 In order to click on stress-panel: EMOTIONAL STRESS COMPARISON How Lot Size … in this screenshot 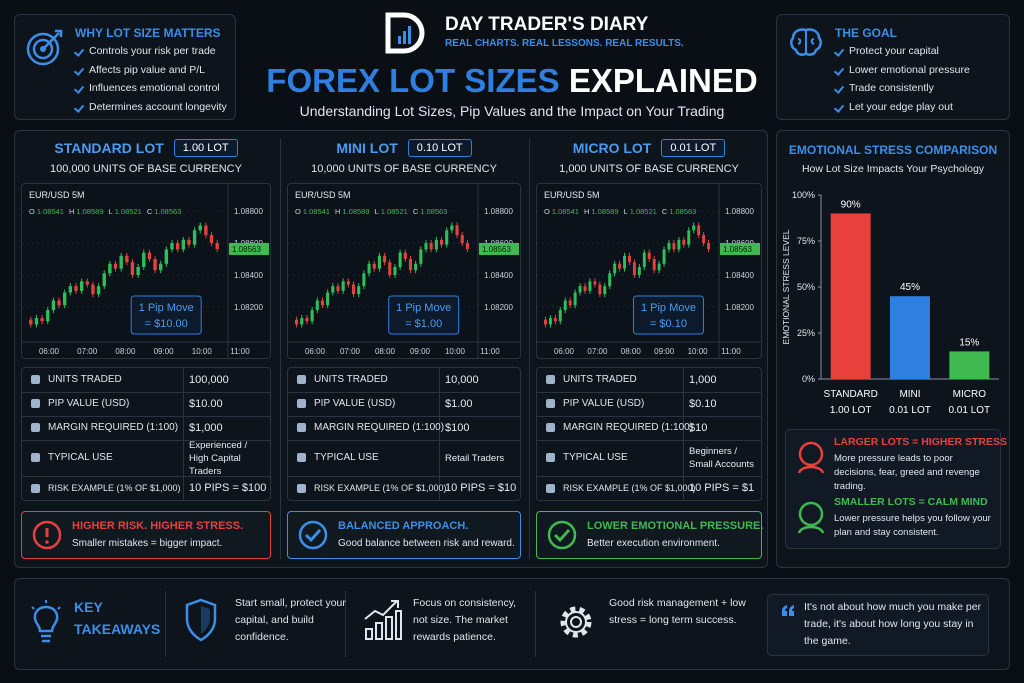, I will do `click(893, 349)`.